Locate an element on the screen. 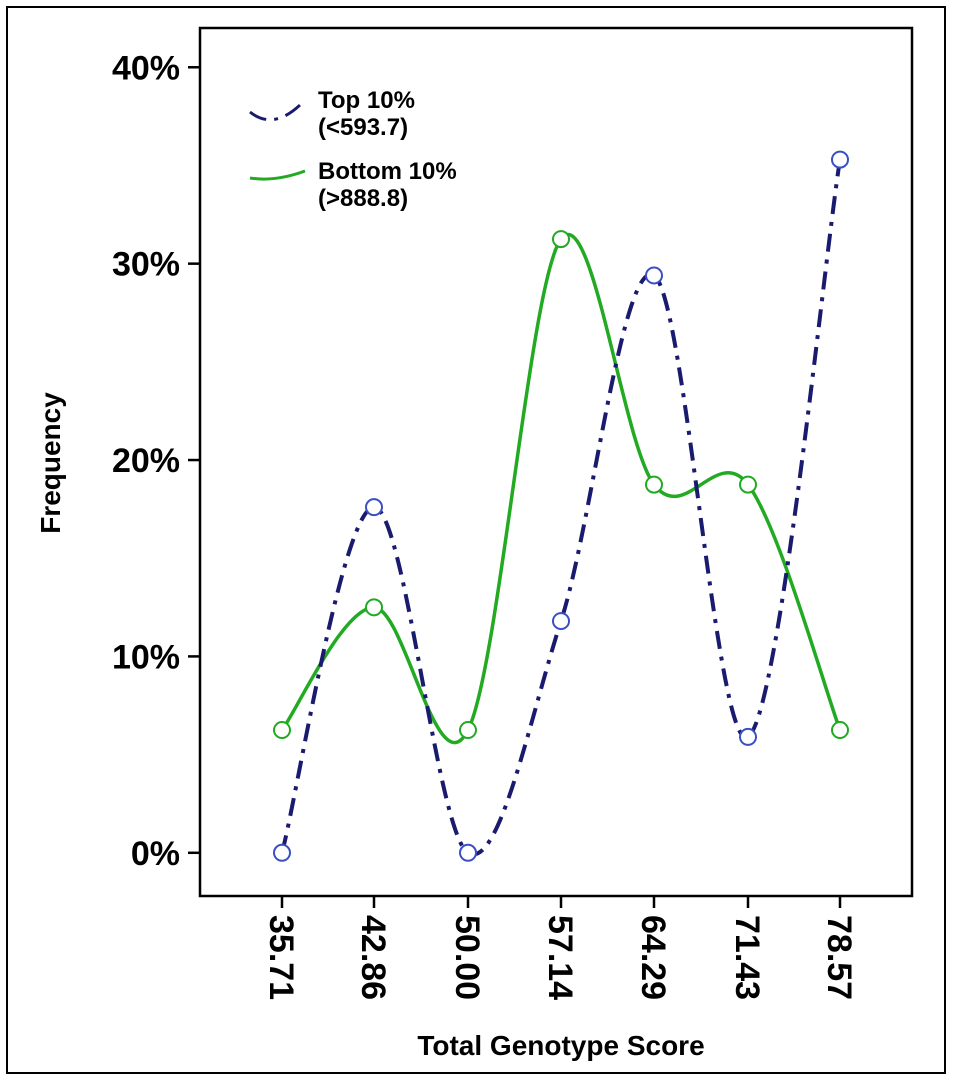 This screenshot has width=956, height=1083. y-tick-label: 10% is located at coordinates (146, 657).